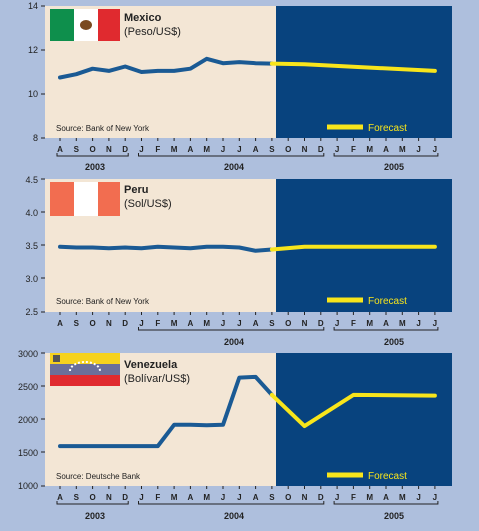 The width and height of the screenshot is (479, 531). Describe the element at coordinates (28, 354) in the screenshot. I see `venezuela-ytick-label: 3000` at that location.